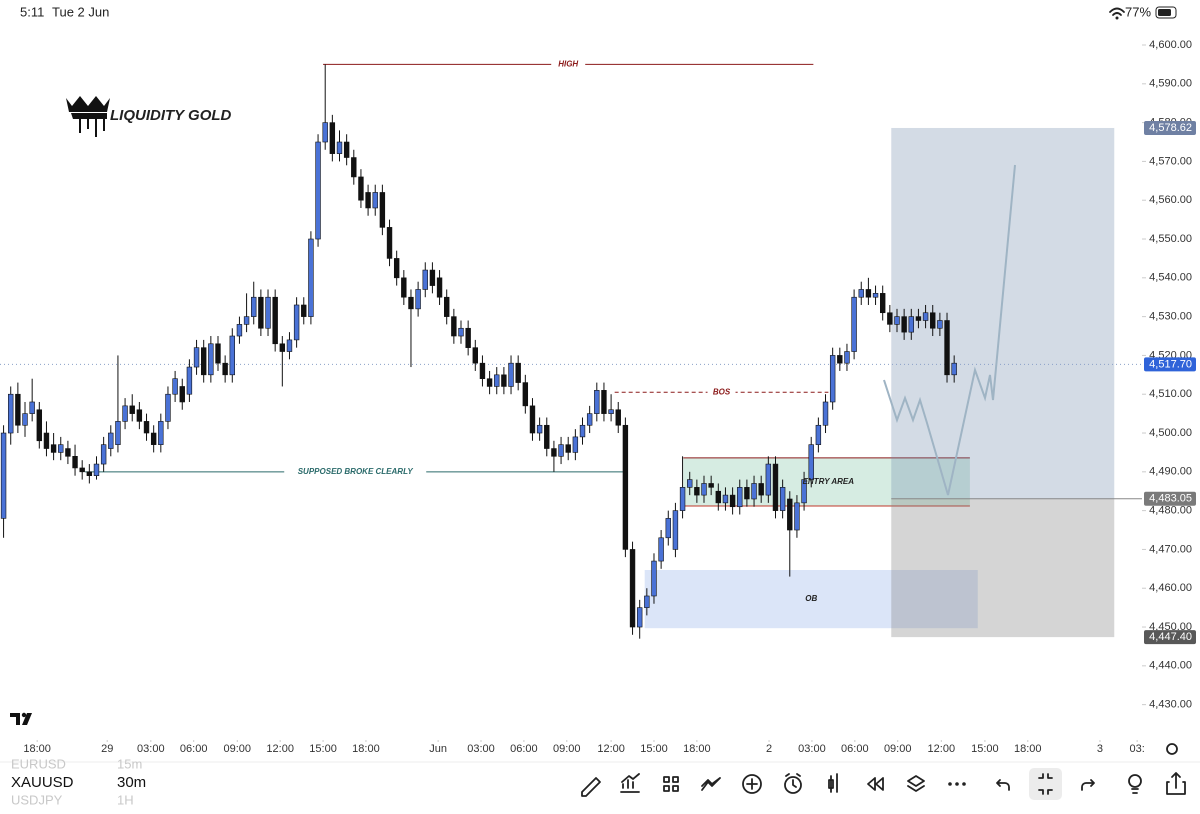 The height and width of the screenshot is (814, 1200). I want to click on price-badge-label: 4,447.40, so click(1170, 637).